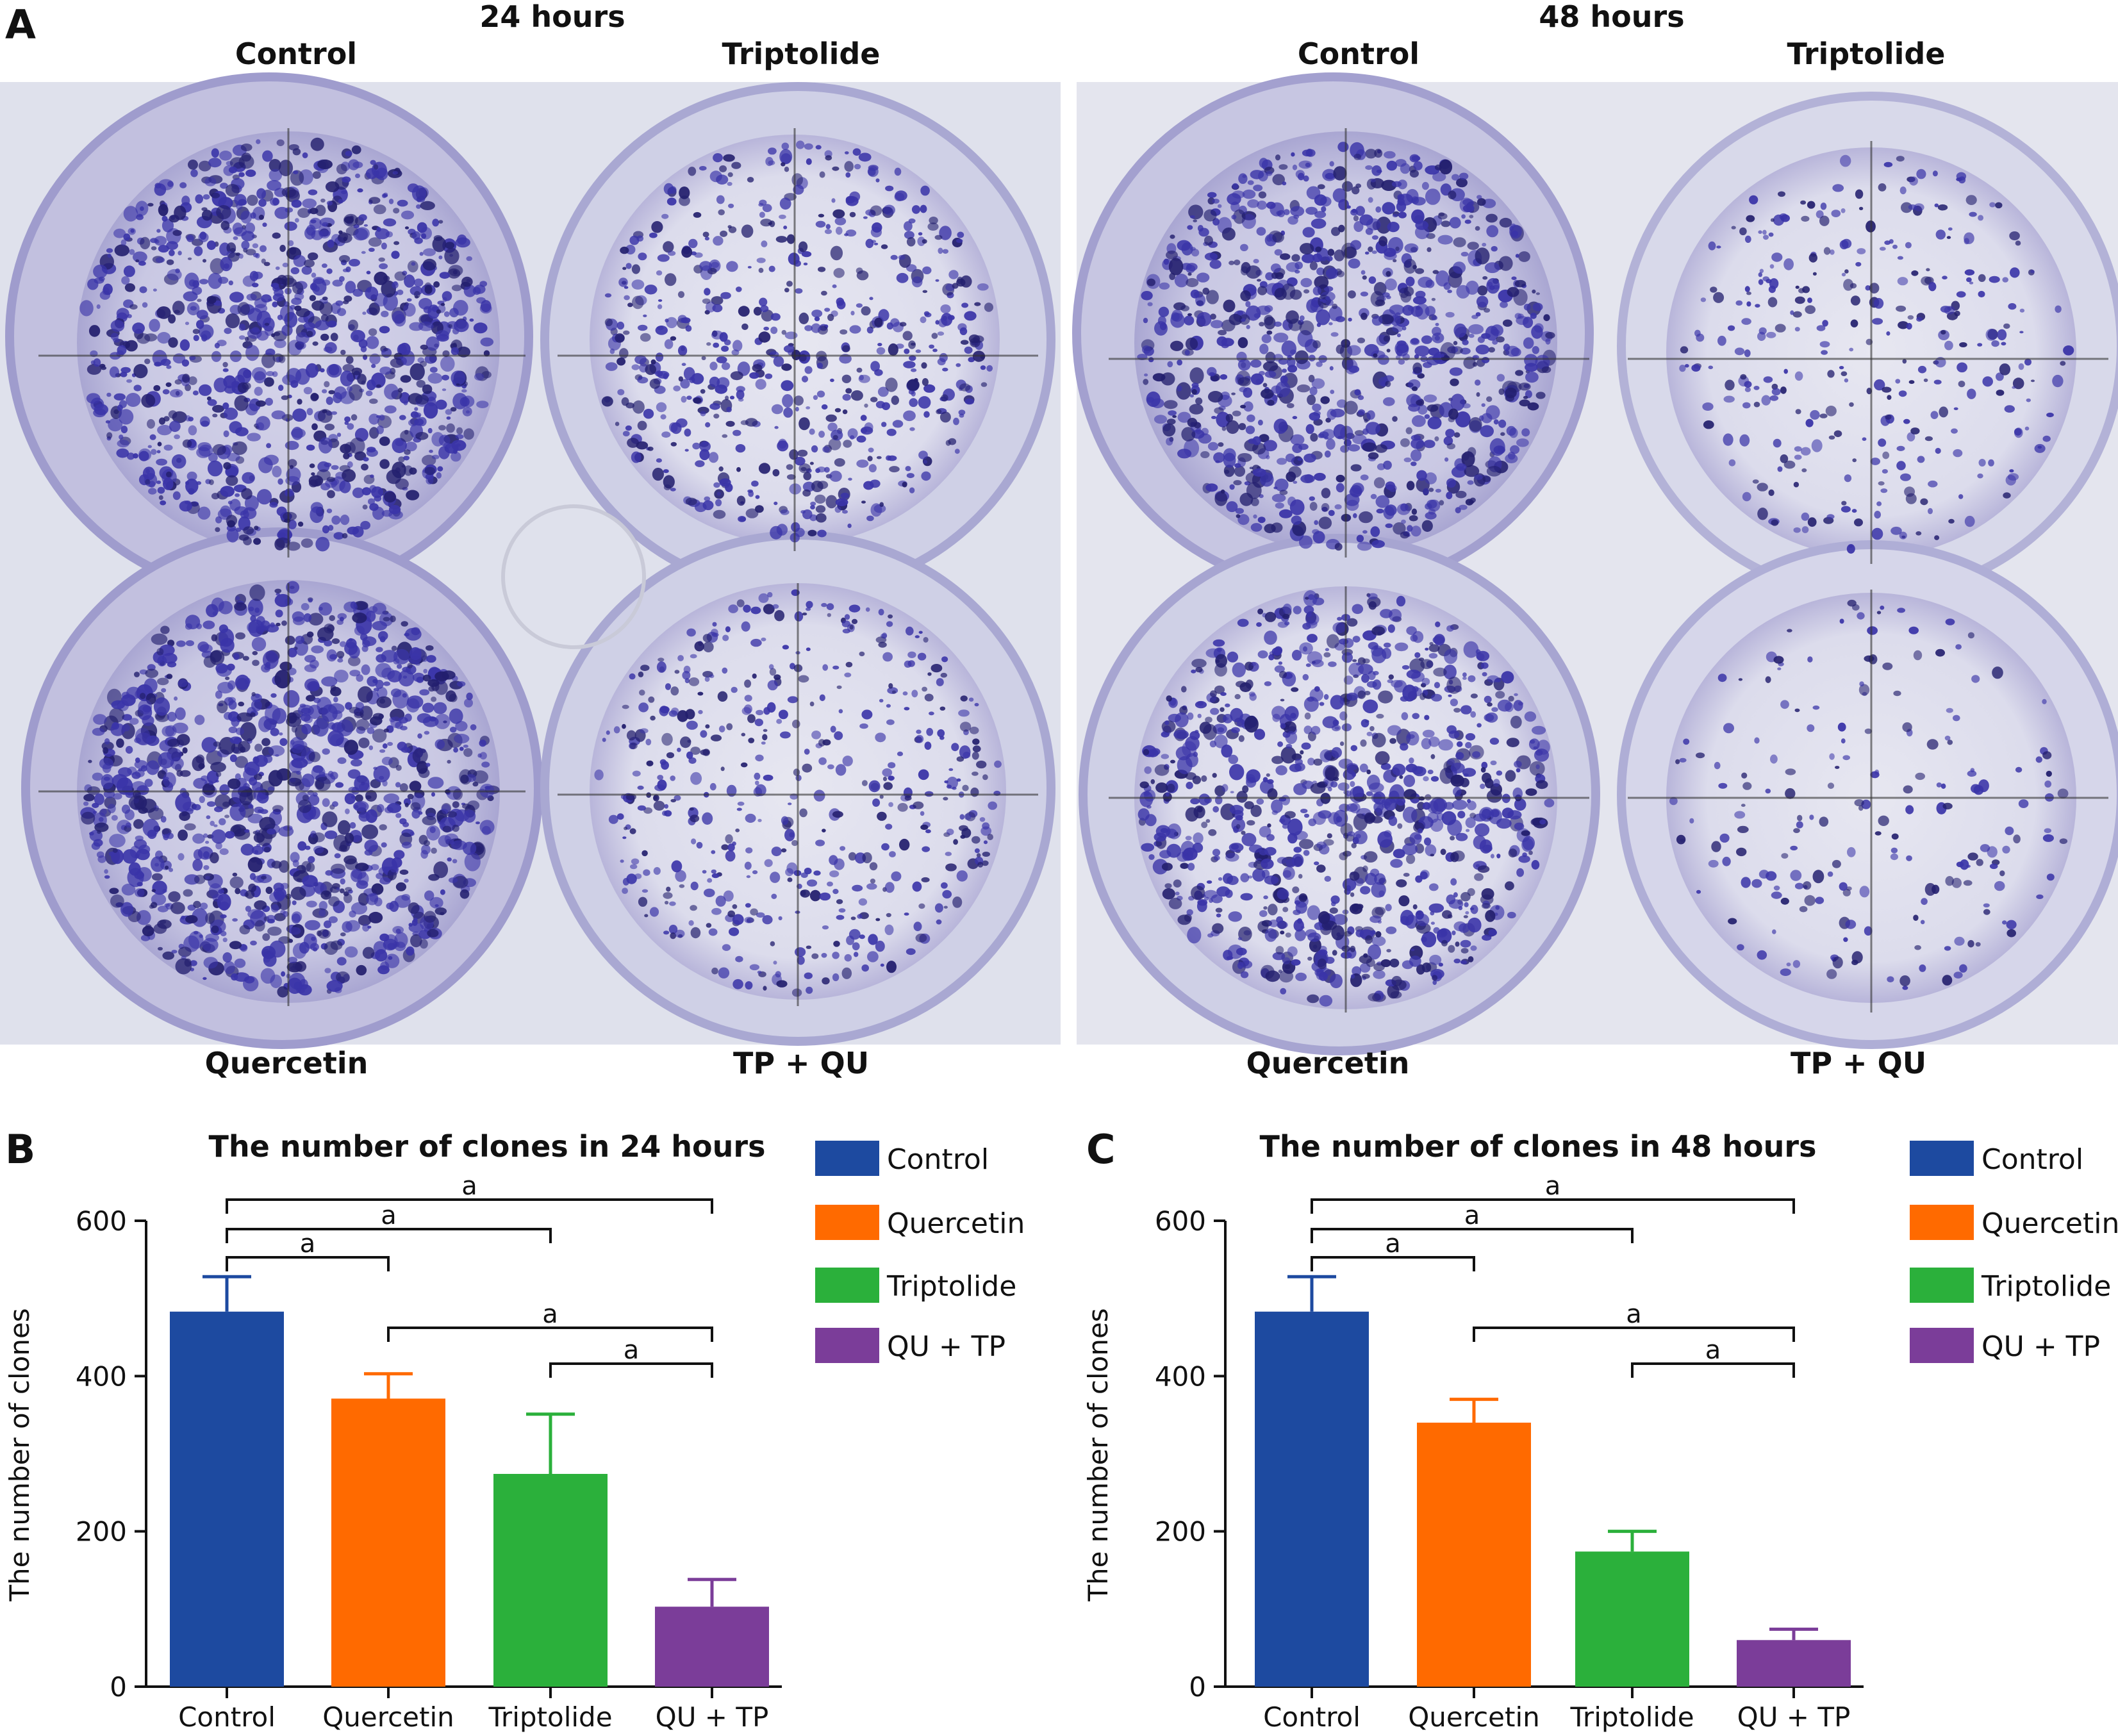 Image resolution: width=2118 pixels, height=1736 pixels. I want to click on photo-label-triptolide-24: Triptolide, so click(802, 54).